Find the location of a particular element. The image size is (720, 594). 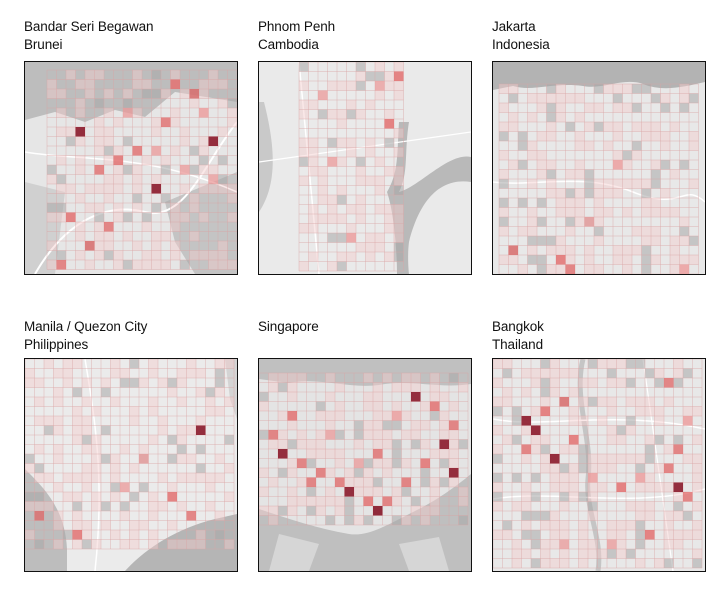

water-body is located at coordinates (131, 92).